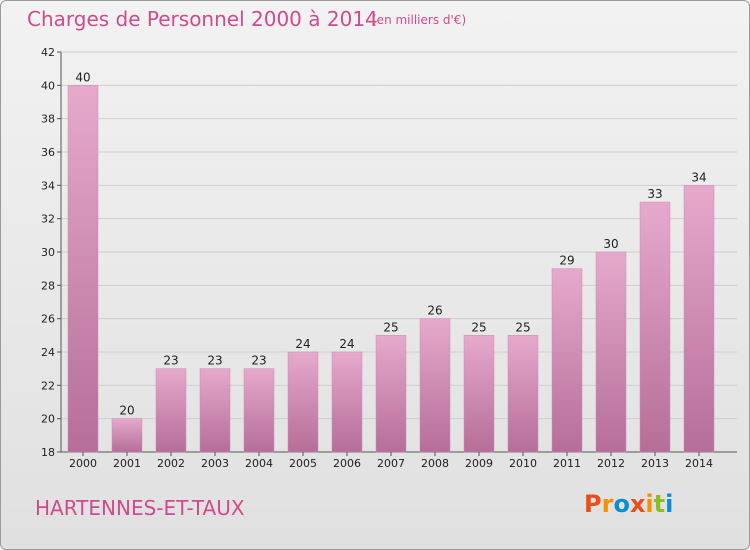 Image resolution: width=750 pixels, height=550 pixels. I want to click on proxiti-logo: Proxiti, so click(629, 504).